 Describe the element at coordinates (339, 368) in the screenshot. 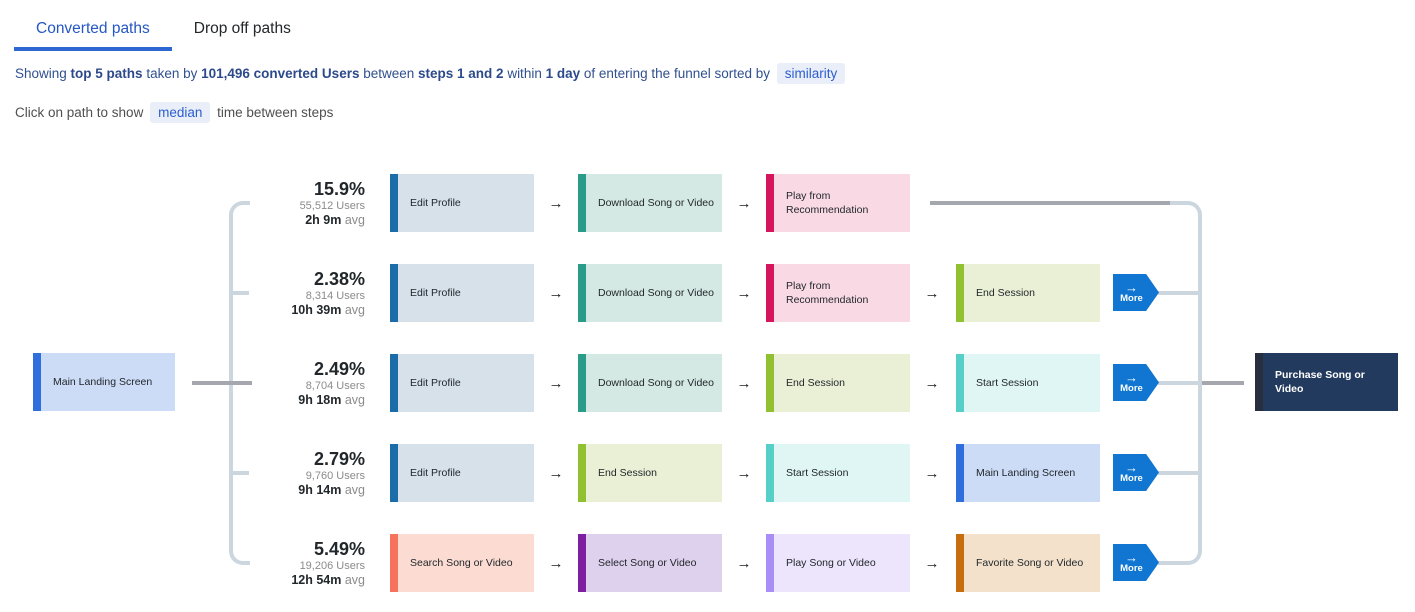

I see `path-percent: 2.49%` at that location.